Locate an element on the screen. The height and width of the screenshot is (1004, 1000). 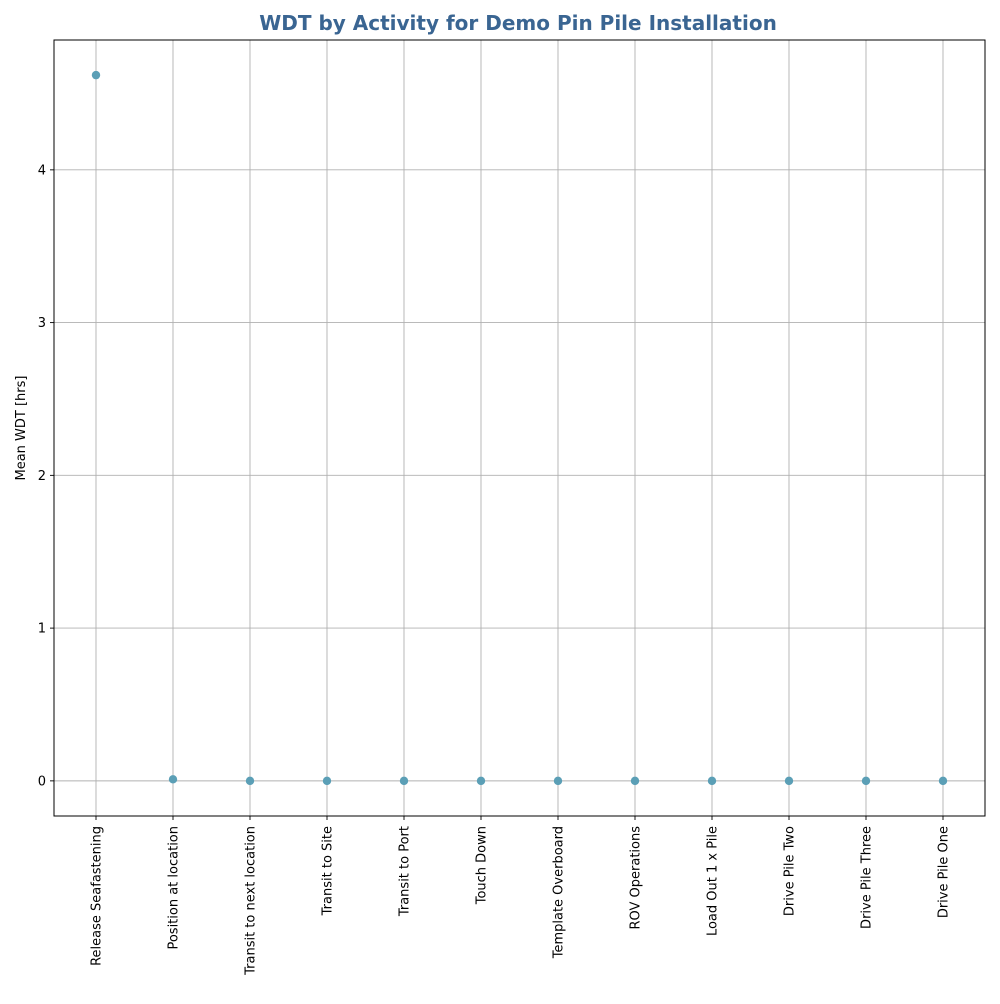
x-tick-label: Transit to Port is located at coordinates (405, 871).